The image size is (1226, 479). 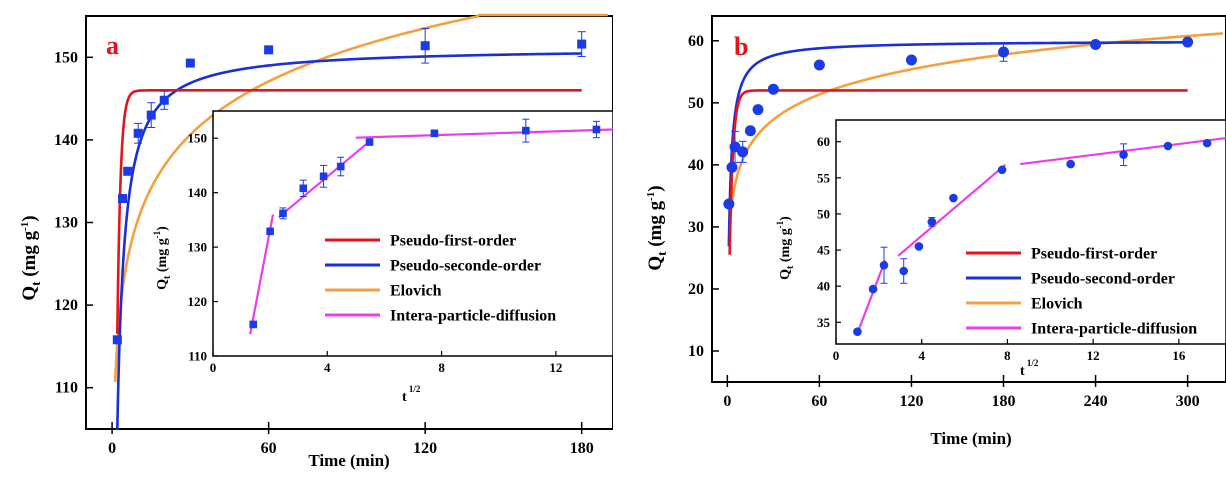 What do you see at coordinates (657, 227) in the screenshot?
I see `y-axis-label-b: Qt (mg g-1)` at bounding box center [657, 227].